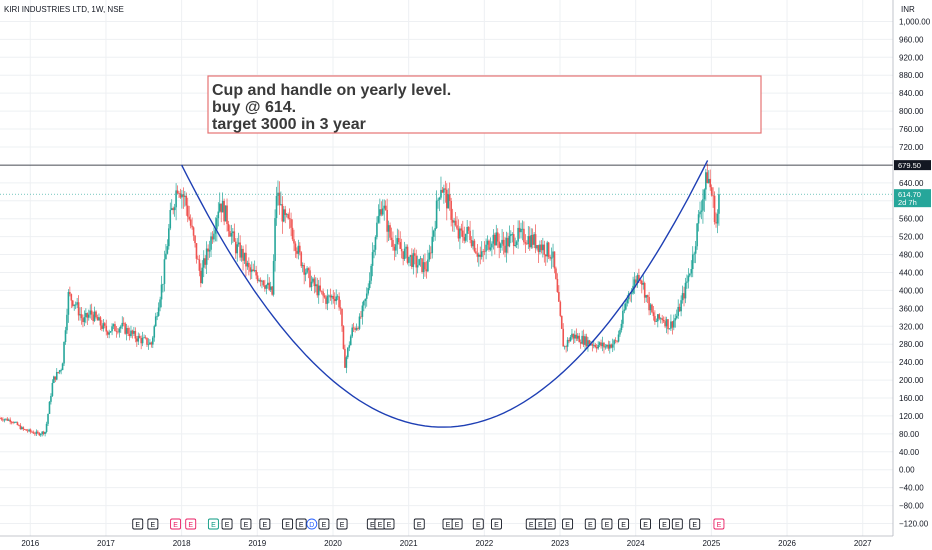 The height and width of the screenshot is (550, 932). I want to click on event-marker: D, so click(312, 524).